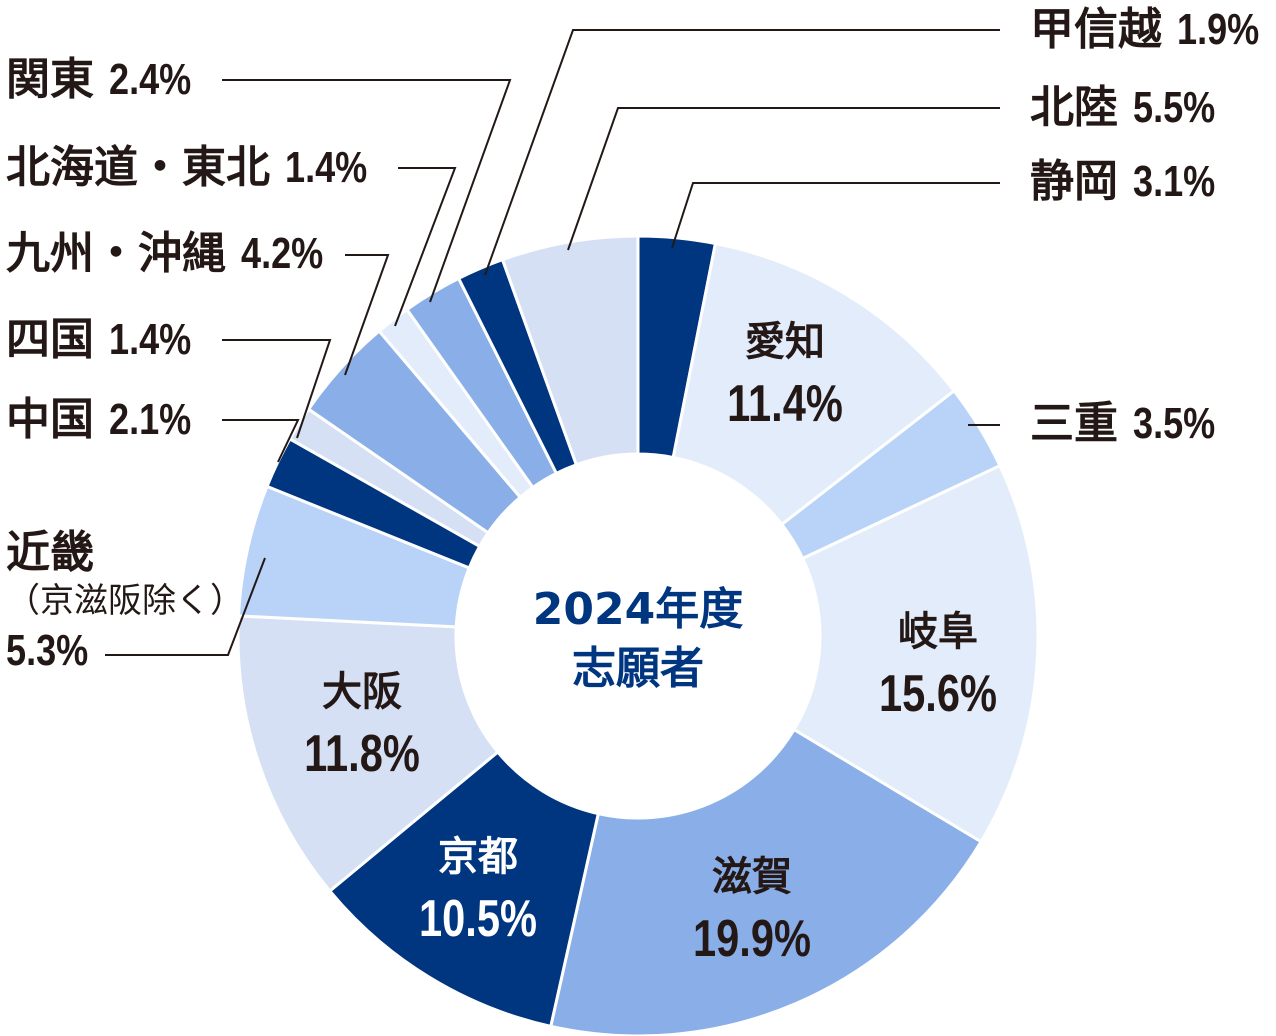  I want to click on label-osaka: 大阪 11.8%, so click(362, 726).